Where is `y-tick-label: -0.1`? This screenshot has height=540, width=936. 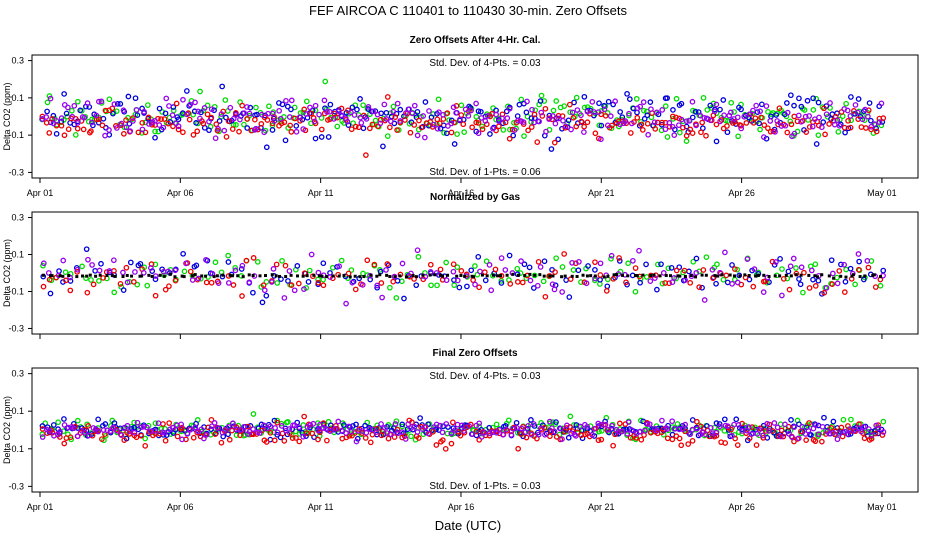 y-tick-label: -0.1 is located at coordinates (16, 449).